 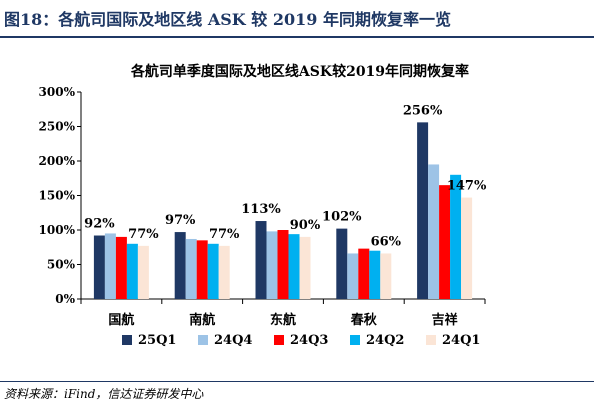 What do you see at coordinates (283, 320) in the screenshot?
I see `x-tick-label: 东航` at bounding box center [283, 320].